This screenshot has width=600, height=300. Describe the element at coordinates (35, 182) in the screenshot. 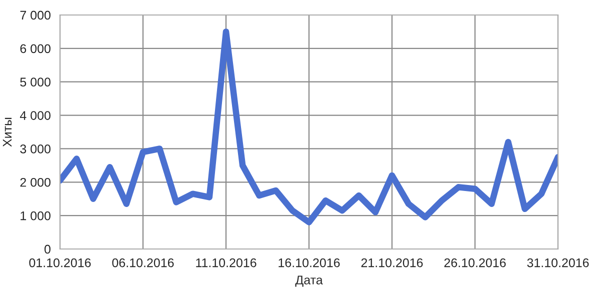

I see `y-tick-label: 2 000` at that location.